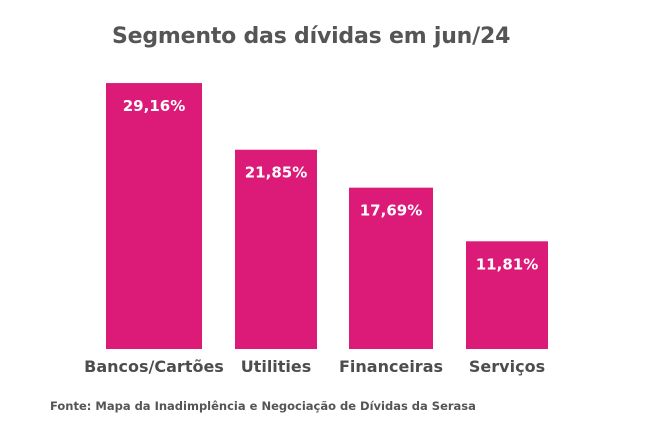 This screenshot has width=660, height=430. What do you see at coordinates (276, 366) in the screenshot?
I see `category-label: Utilities` at bounding box center [276, 366].